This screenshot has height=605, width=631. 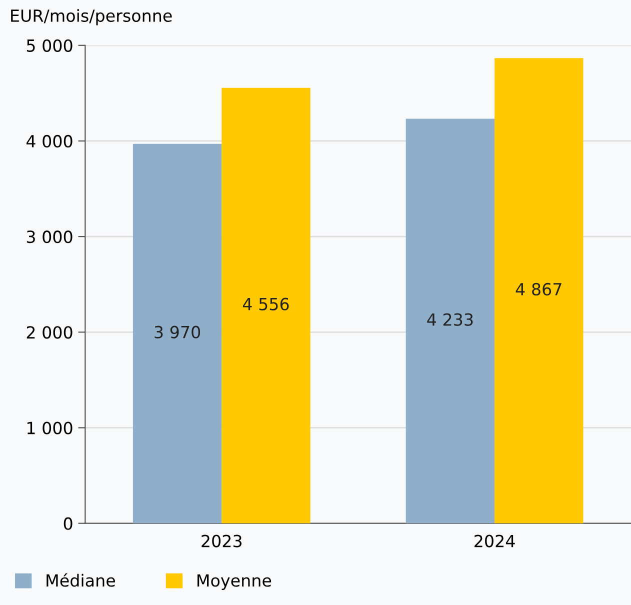 What do you see at coordinates (49, 141) in the screenshot?
I see `y-tick-label: 4 000` at bounding box center [49, 141].